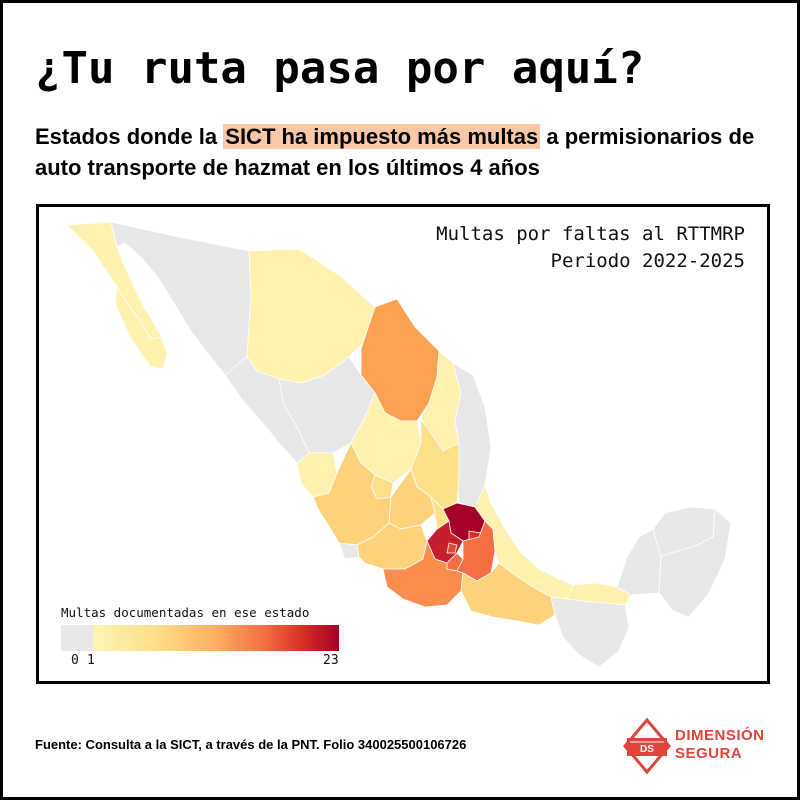 This screenshot has width=800, height=800. Describe the element at coordinates (77, 638) in the screenshot. I see `legend-zero-swatch` at that location.